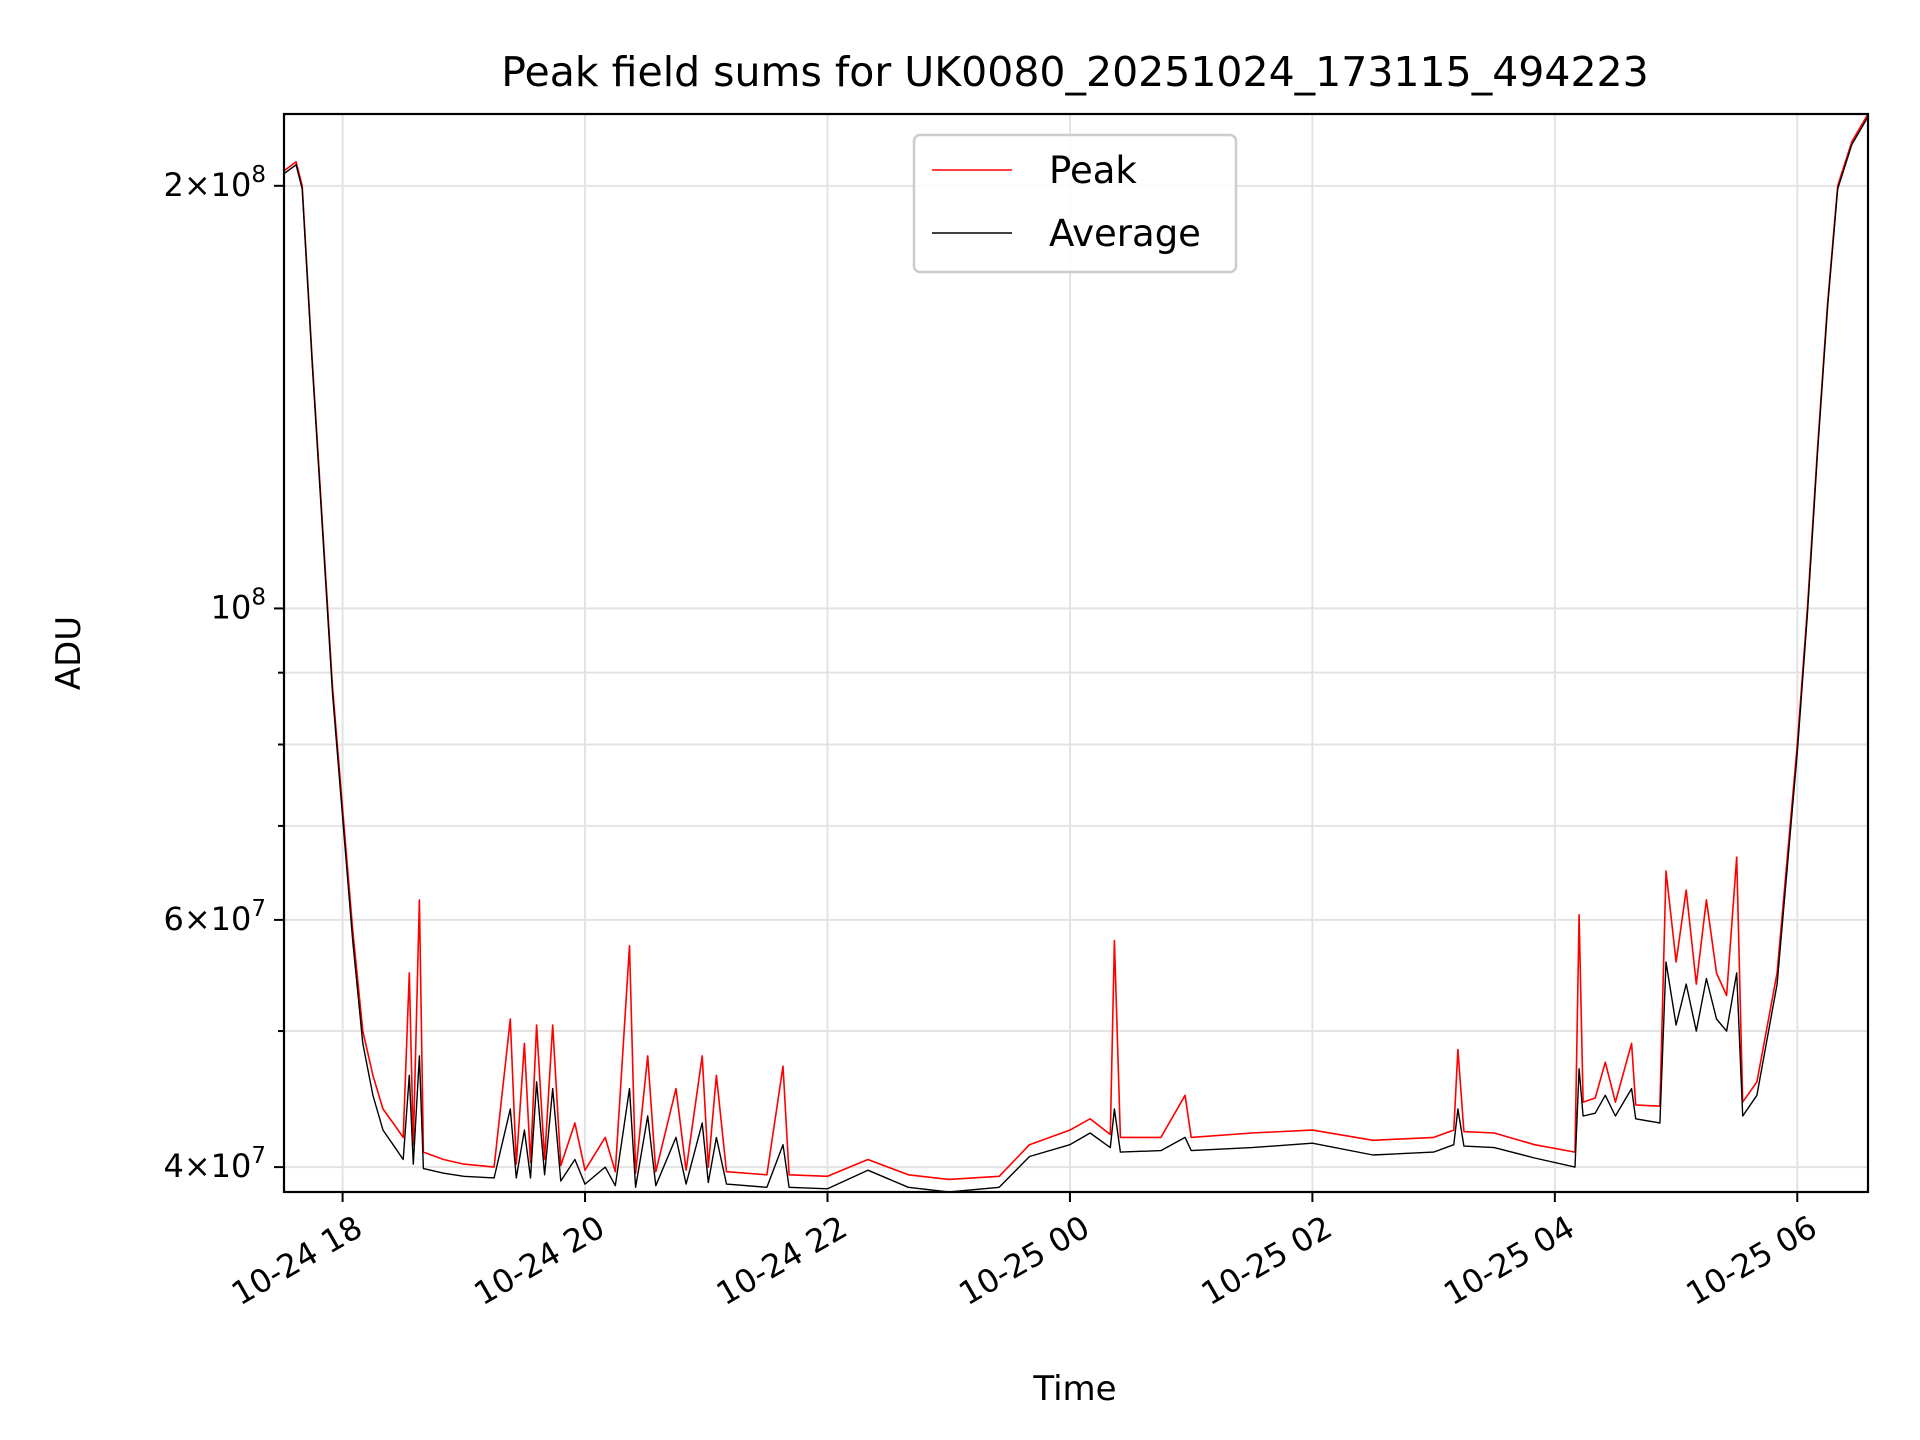 The image size is (1920, 1440). I want to click on y-tick-label: 2×108, so click(214, 183).